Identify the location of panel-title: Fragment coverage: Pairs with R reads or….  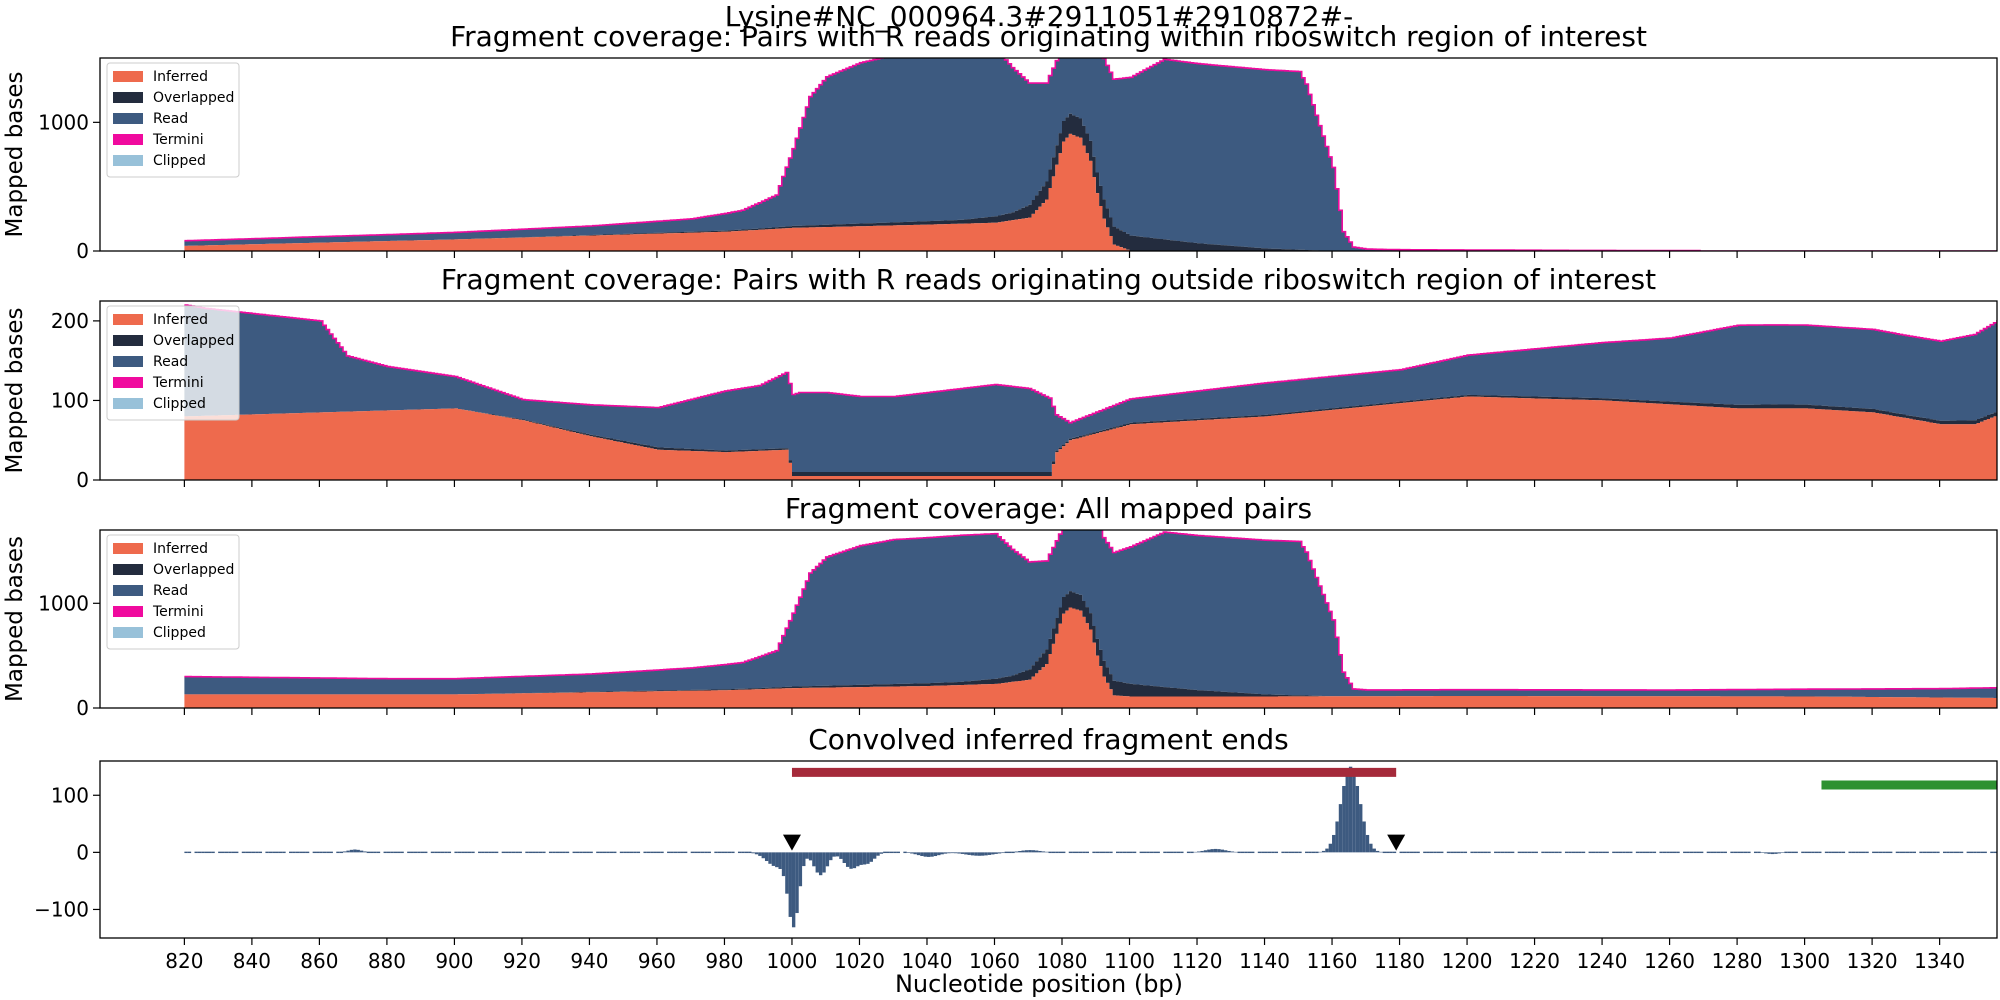
(1048, 36).